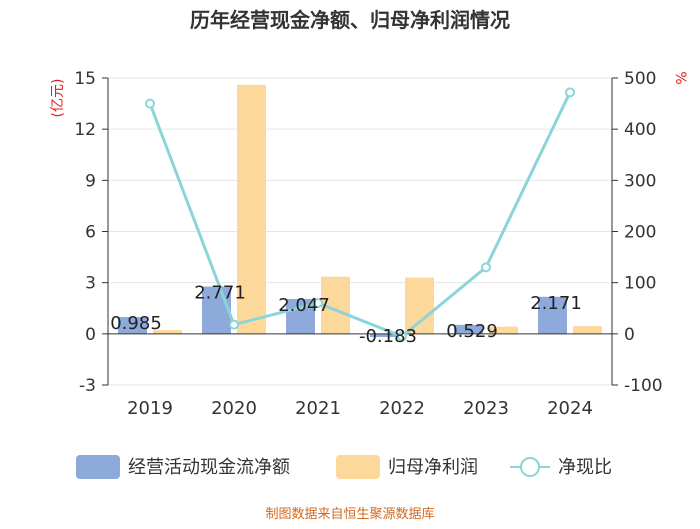  I want to click on bar-归母净利润-2020, so click(251, 209).